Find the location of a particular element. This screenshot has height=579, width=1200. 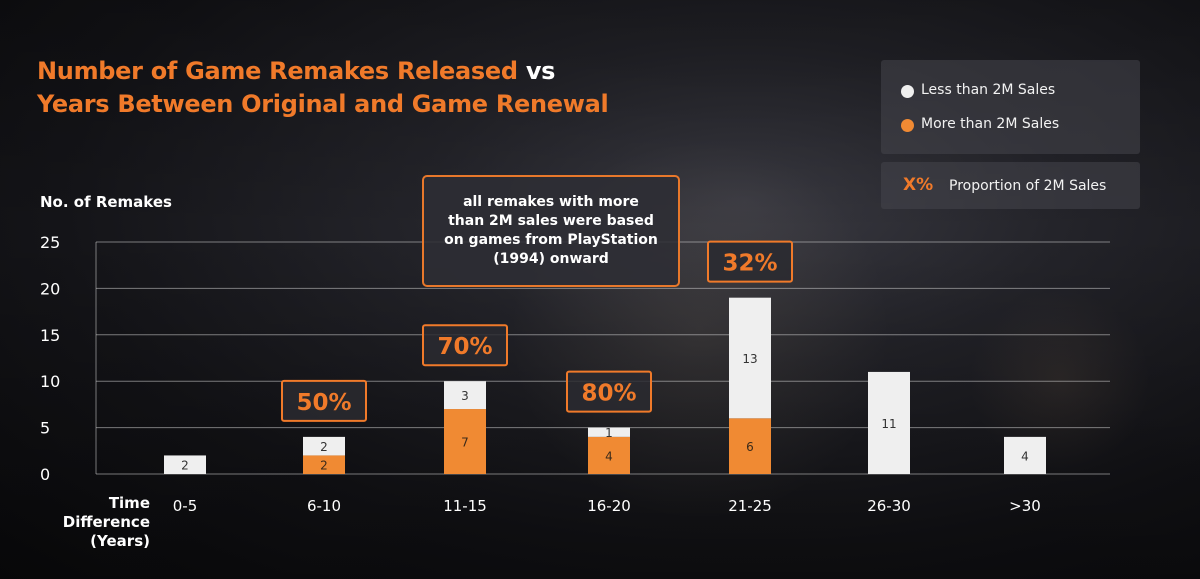

bar-less-2m-value: 1 is located at coordinates (609, 433).